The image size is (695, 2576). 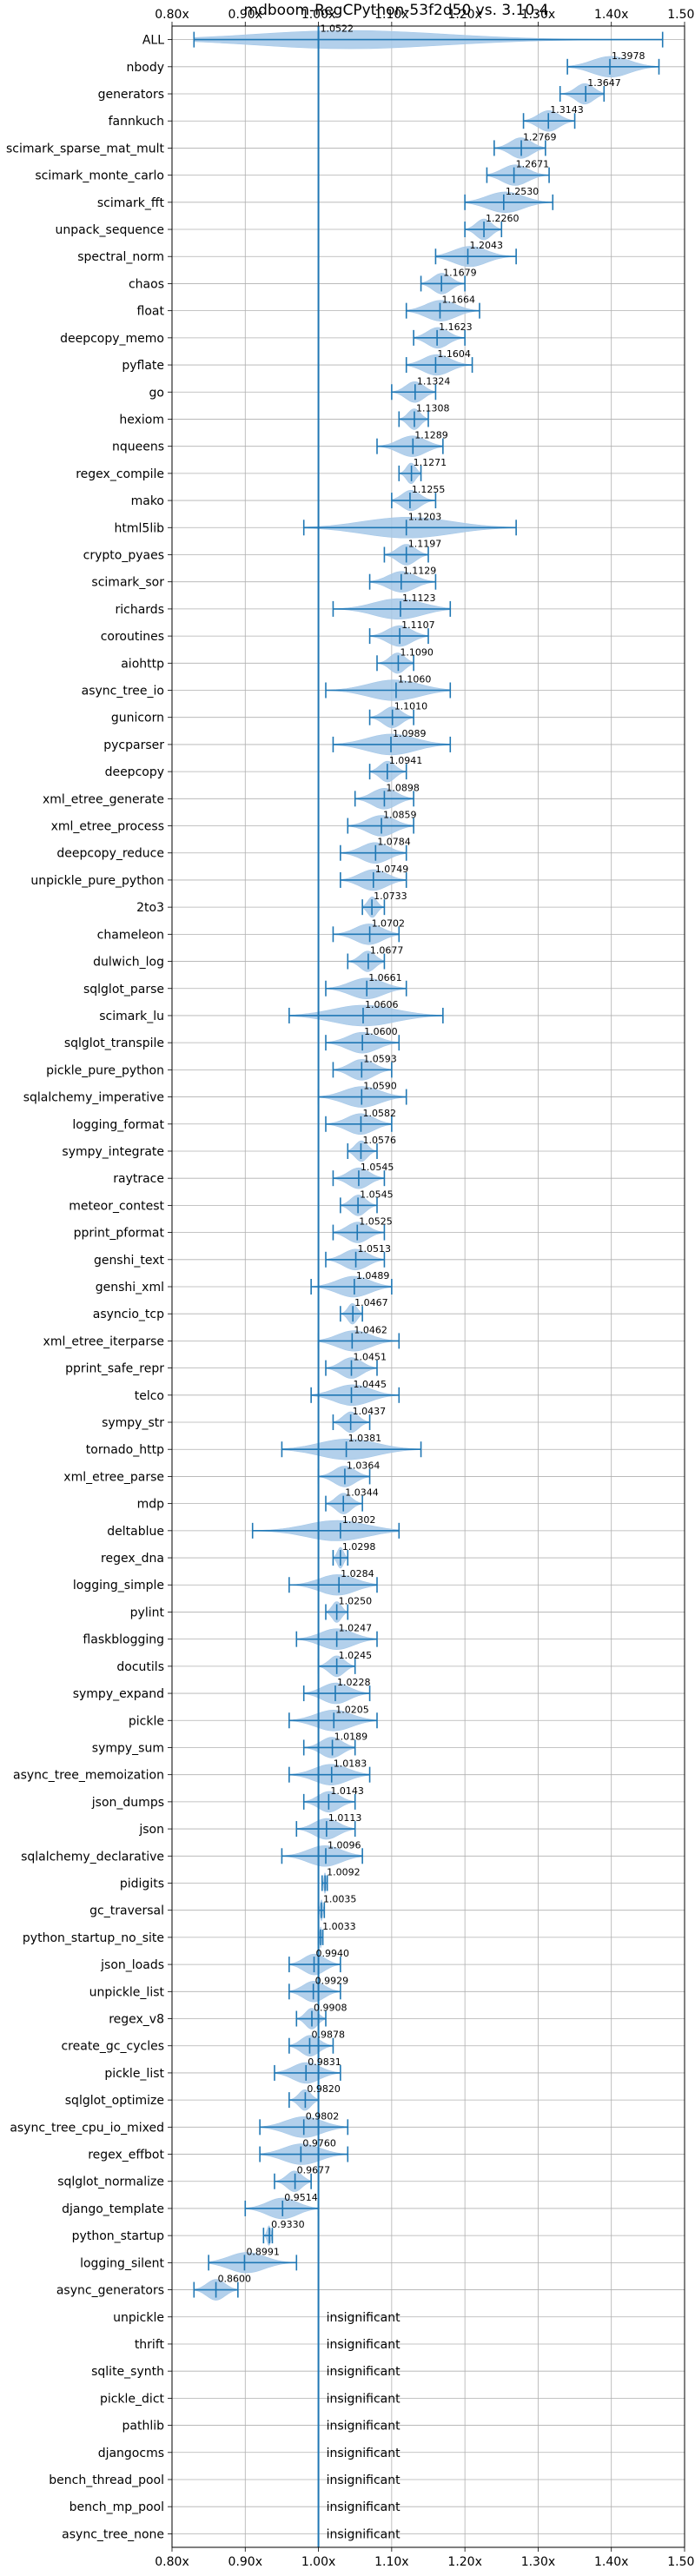 I want to click on x-tick-label-top: 1.00x, so click(x=318, y=15).